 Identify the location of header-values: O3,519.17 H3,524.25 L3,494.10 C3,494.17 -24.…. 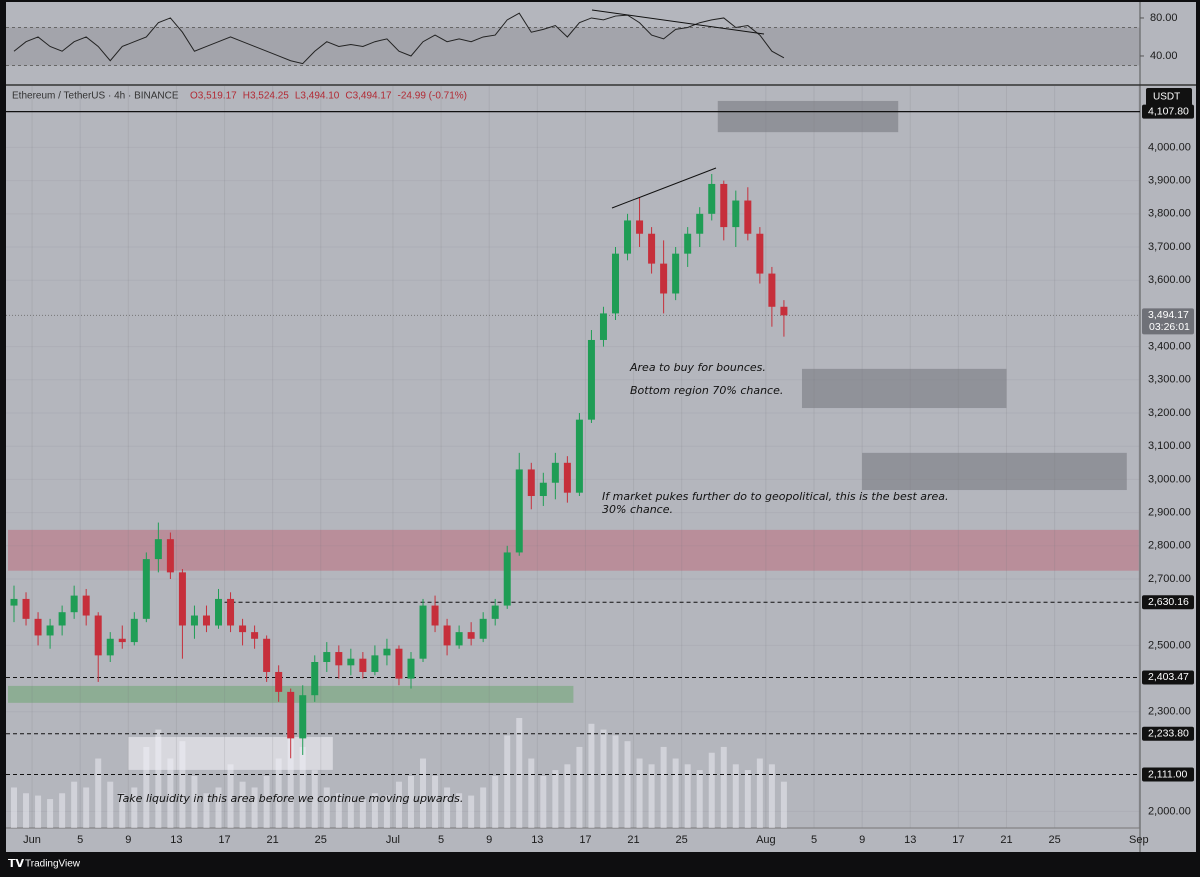
(328, 96).